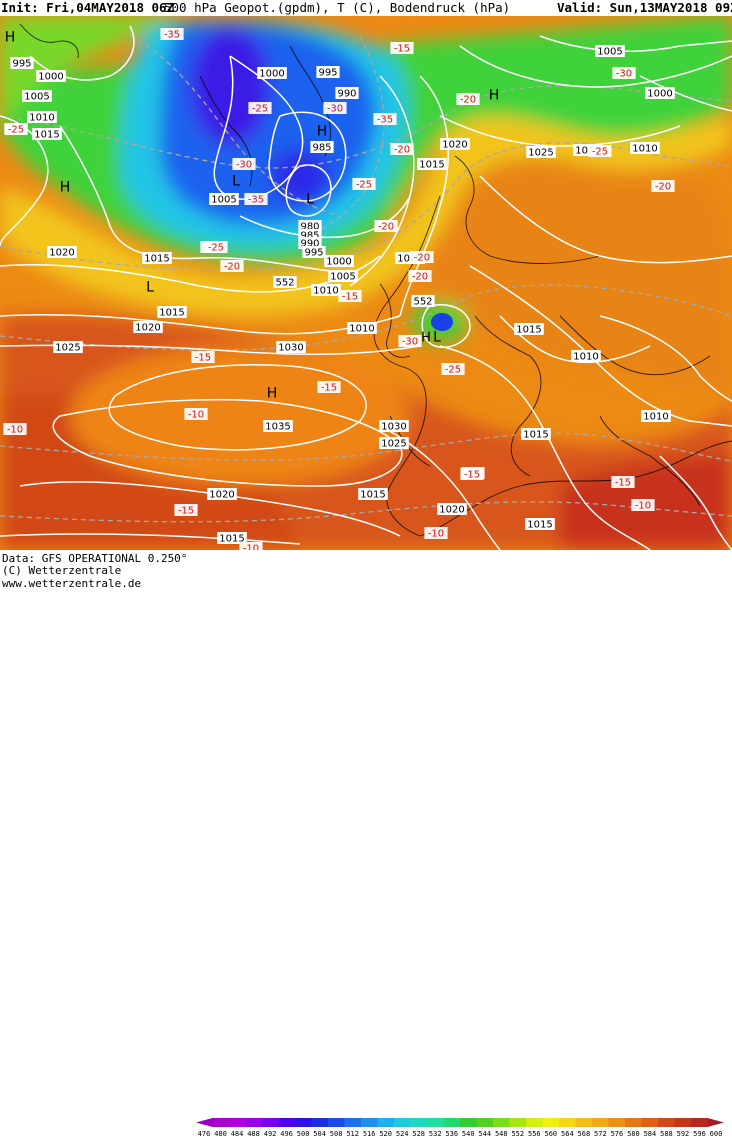  What do you see at coordinates (230, 86) in the screenshot?
I see `cold-core-west` at bounding box center [230, 86].